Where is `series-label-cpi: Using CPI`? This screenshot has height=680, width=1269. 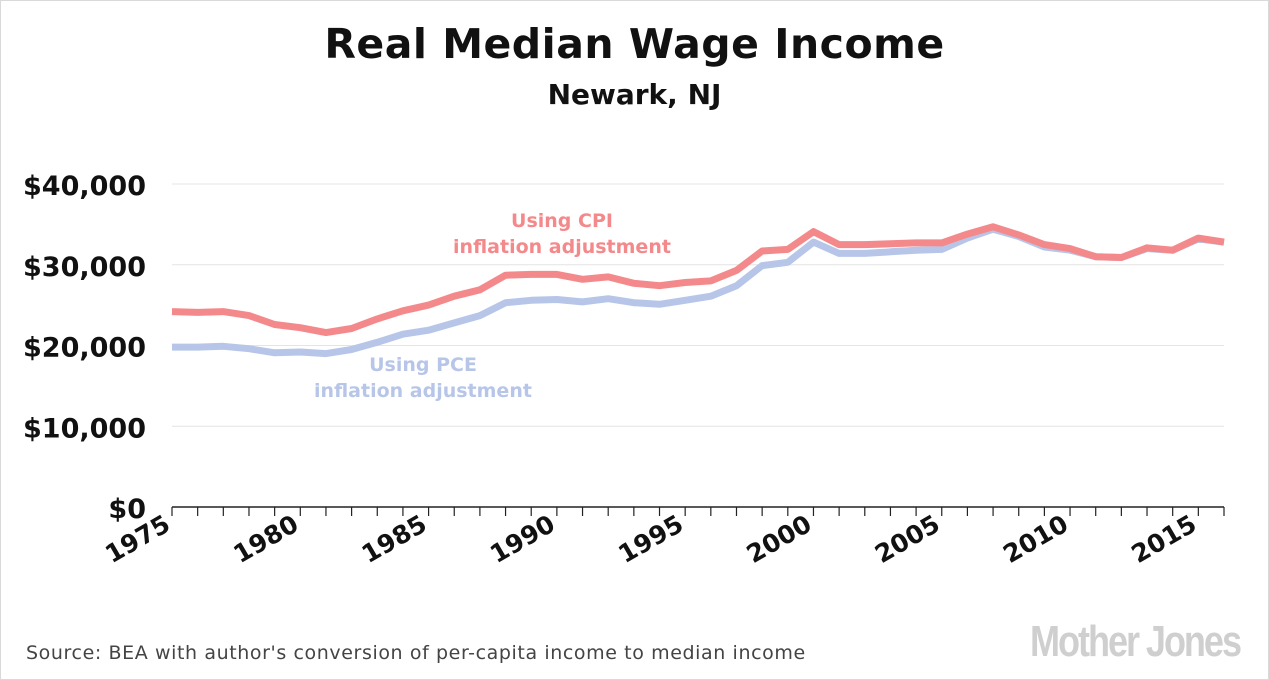
series-label-cpi: Using CPI is located at coordinates (562, 221).